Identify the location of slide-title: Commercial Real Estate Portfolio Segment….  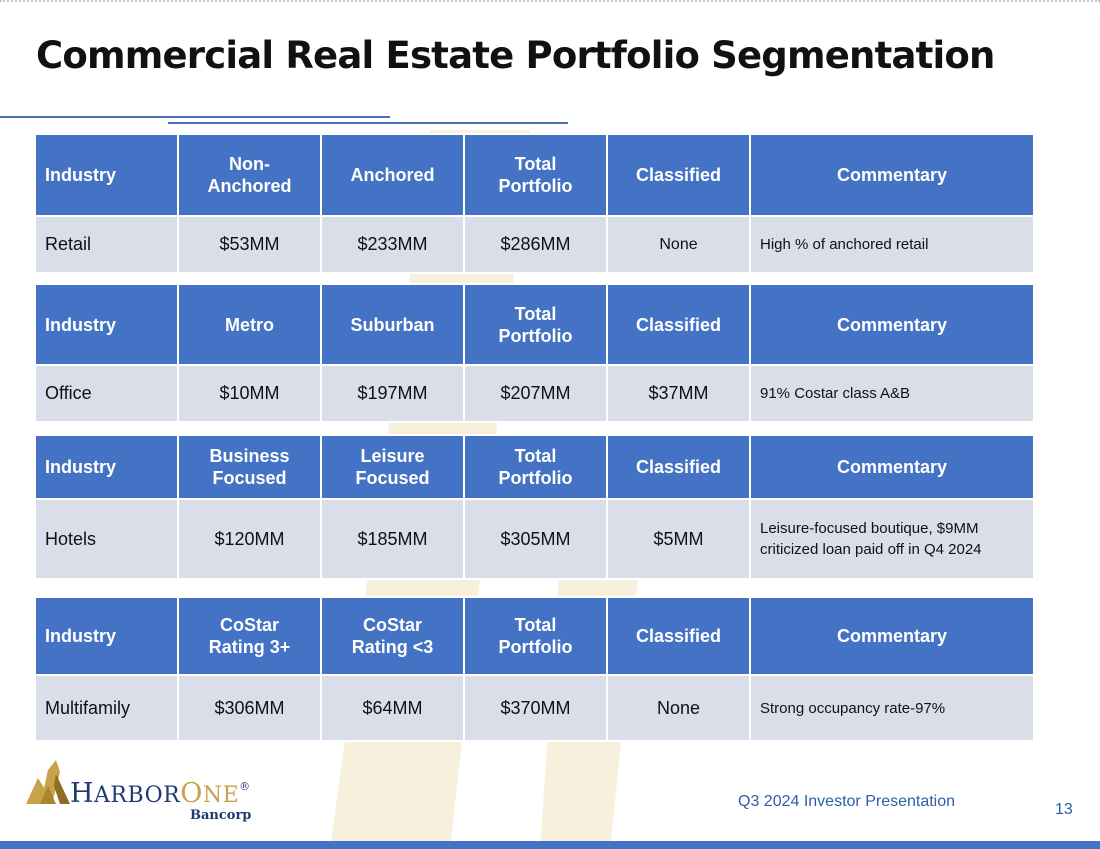
(515, 55).